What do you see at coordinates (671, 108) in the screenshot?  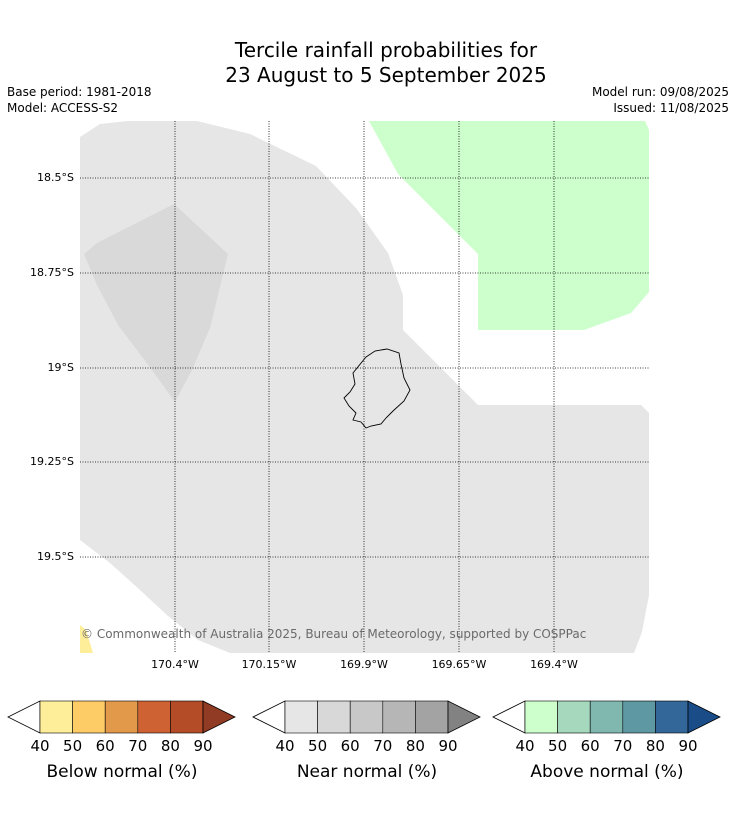 I see `issued-date: Issued: 11/08/2025` at bounding box center [671, 108].